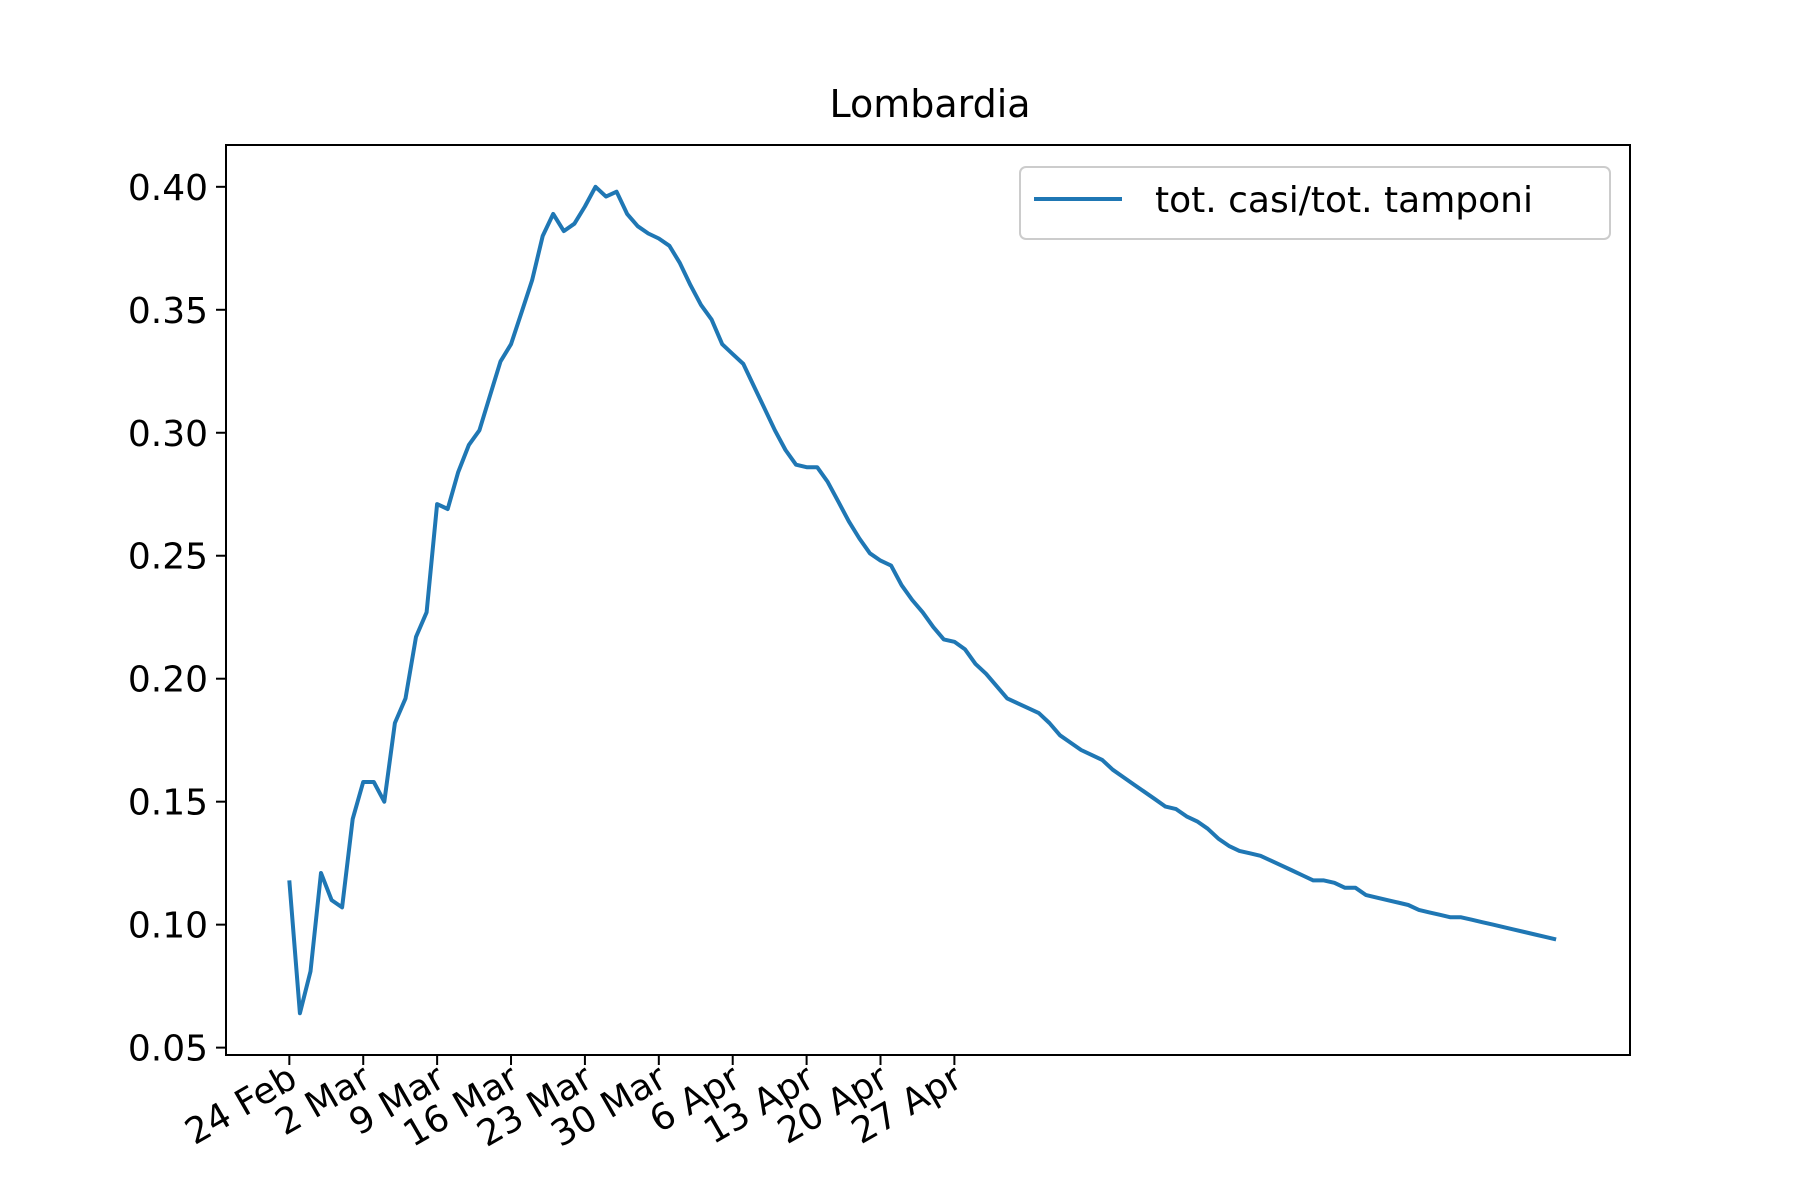 The height and width of the screenshot is (1200, 1800). Describe the element at coordinates (1344, 200) in the screenshot. I see `legend-label: tot. casi/tot. tamponi` at that location.